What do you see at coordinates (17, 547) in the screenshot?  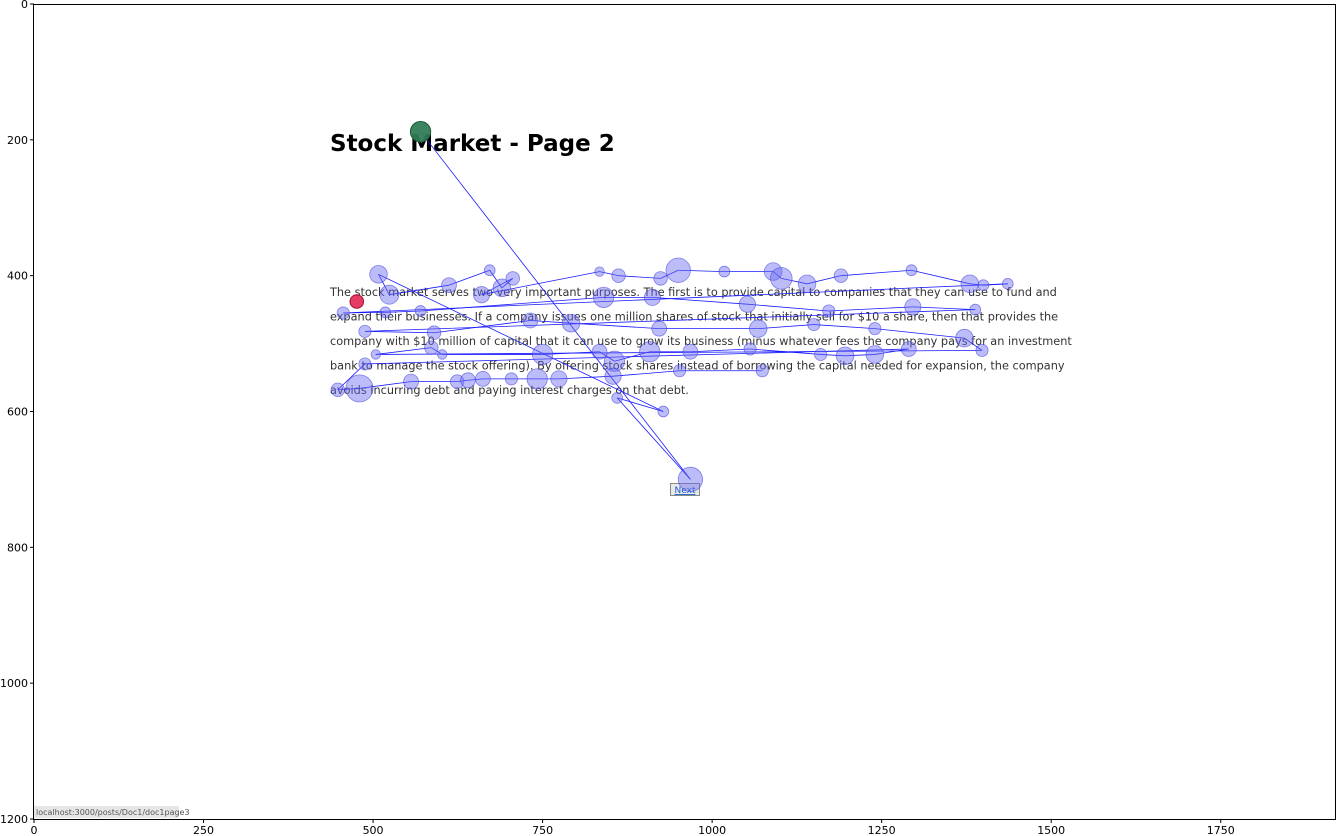 I see `y-tick-label: 800` at bounding box center [17, 547].